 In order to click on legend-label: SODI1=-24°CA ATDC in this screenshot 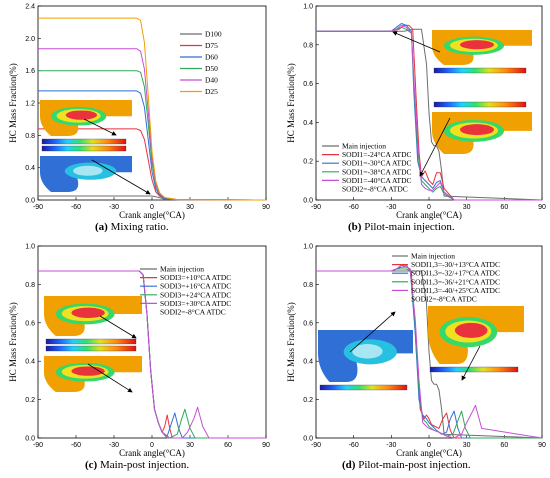, I will do `click(377, 154)`.